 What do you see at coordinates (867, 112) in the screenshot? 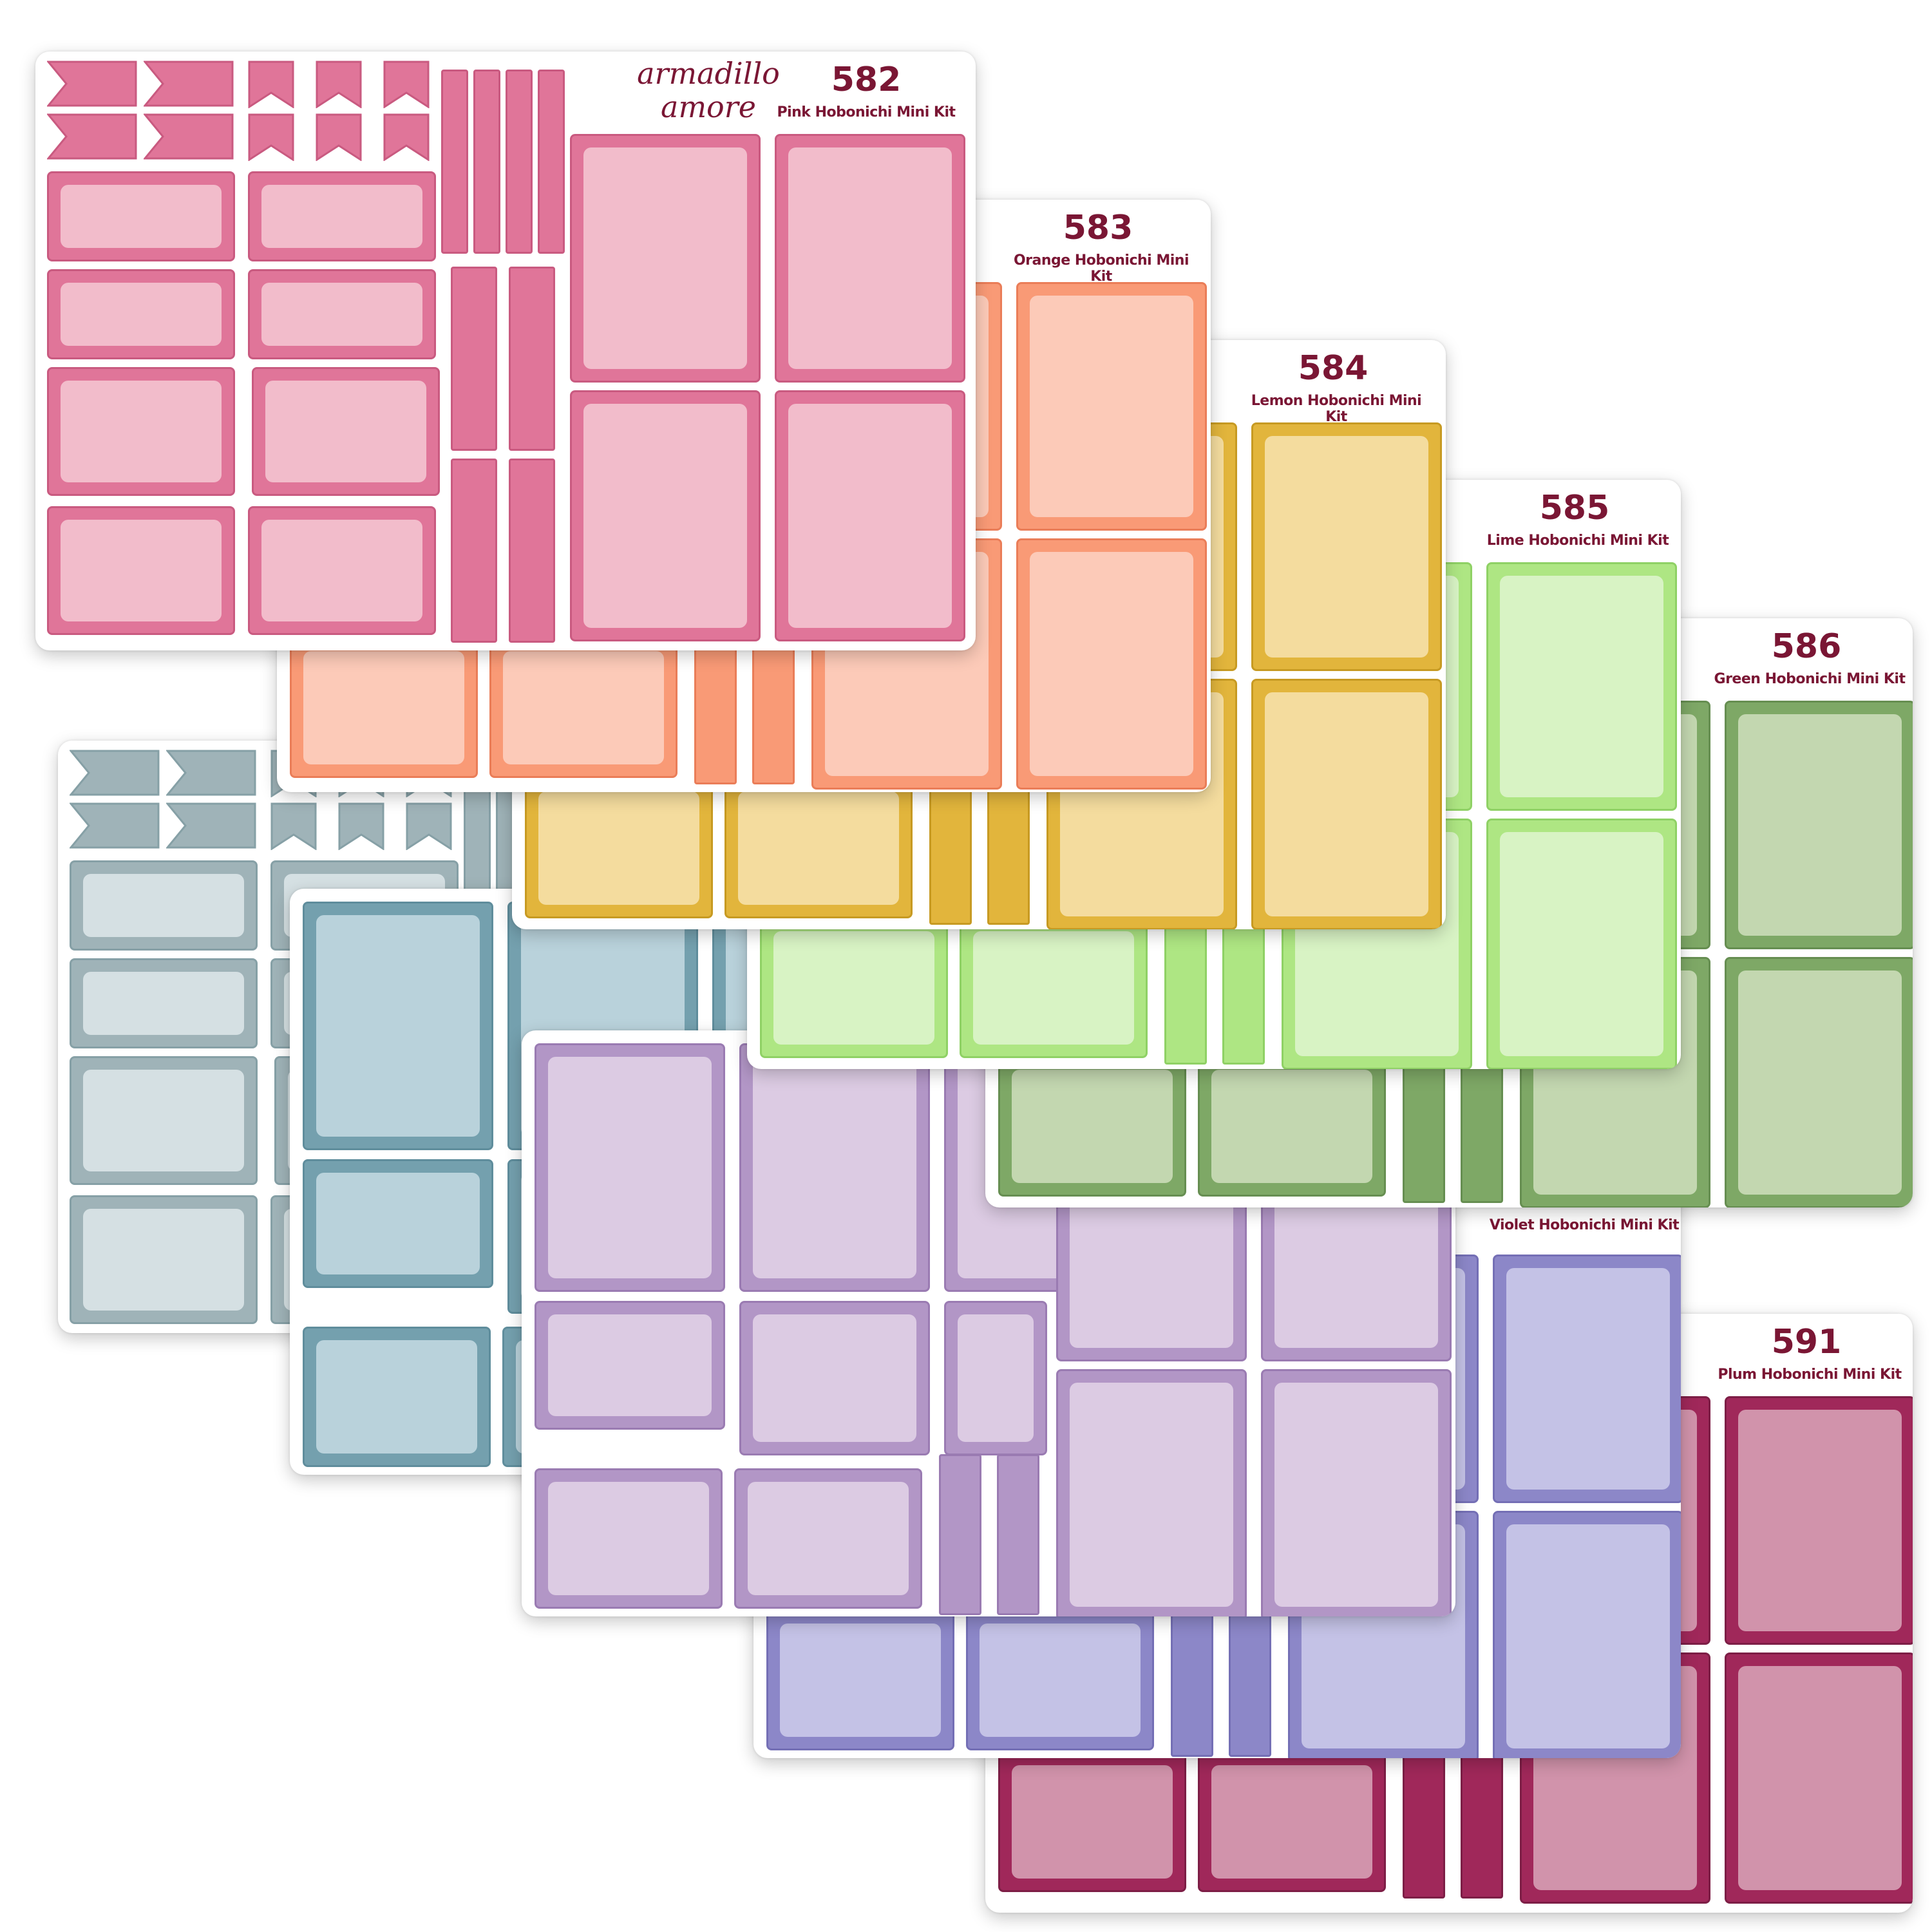
I see `sheet-title: Pink Hobonichi Mini Kit` at bounding box center [867, 112].